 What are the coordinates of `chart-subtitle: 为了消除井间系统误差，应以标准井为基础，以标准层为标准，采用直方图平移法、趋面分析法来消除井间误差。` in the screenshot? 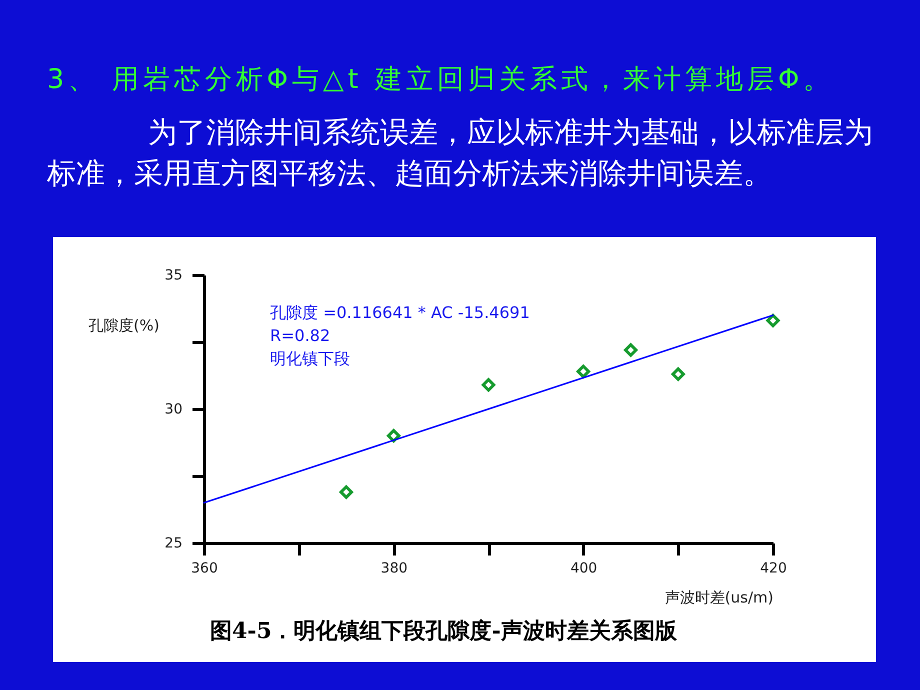 It's located at (460, 153).